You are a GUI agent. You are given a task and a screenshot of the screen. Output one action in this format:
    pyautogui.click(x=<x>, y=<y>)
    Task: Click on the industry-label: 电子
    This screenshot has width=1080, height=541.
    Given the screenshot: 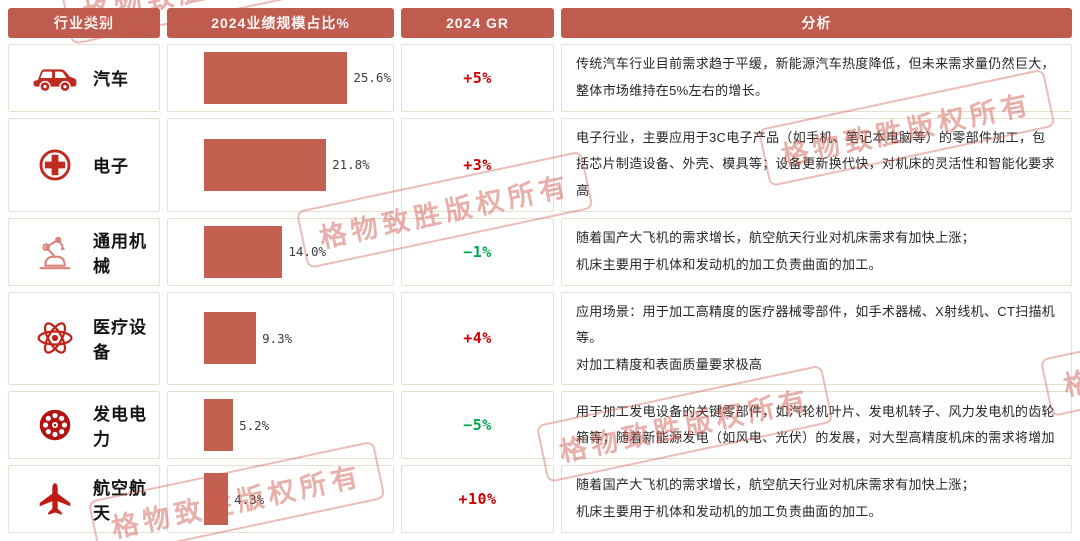 What is the action you would take?
    pyautogui.click(x=111, y=167)
    